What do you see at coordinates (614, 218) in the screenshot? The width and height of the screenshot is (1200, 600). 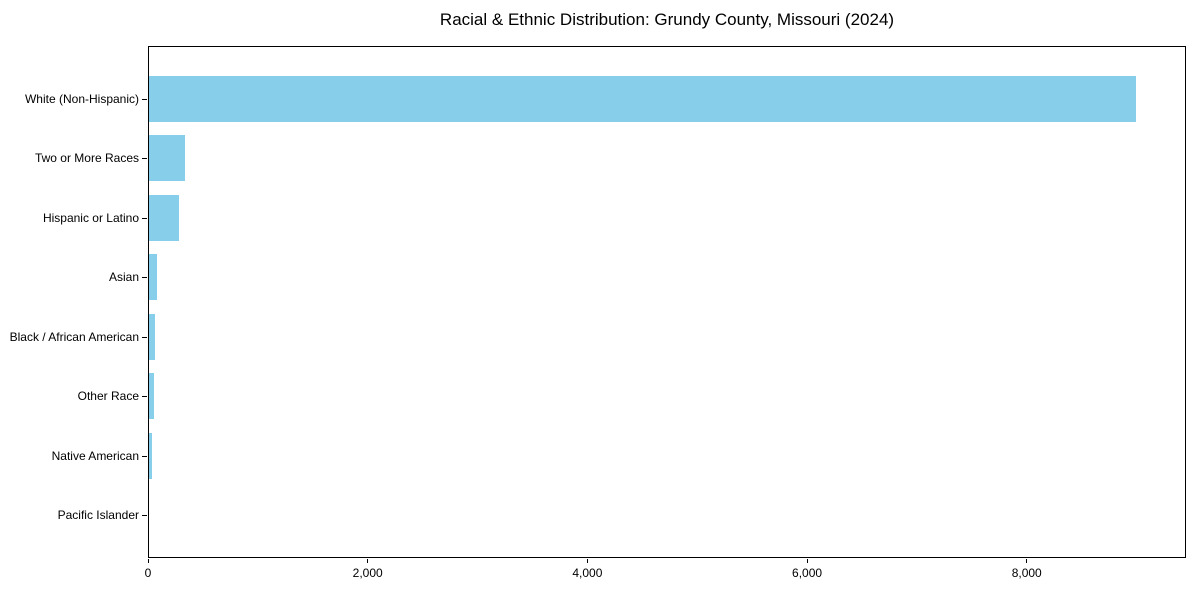 I see `chart-row-hispanic-or-latino: Hispanic or Latino` at bounding box center [614, 218].